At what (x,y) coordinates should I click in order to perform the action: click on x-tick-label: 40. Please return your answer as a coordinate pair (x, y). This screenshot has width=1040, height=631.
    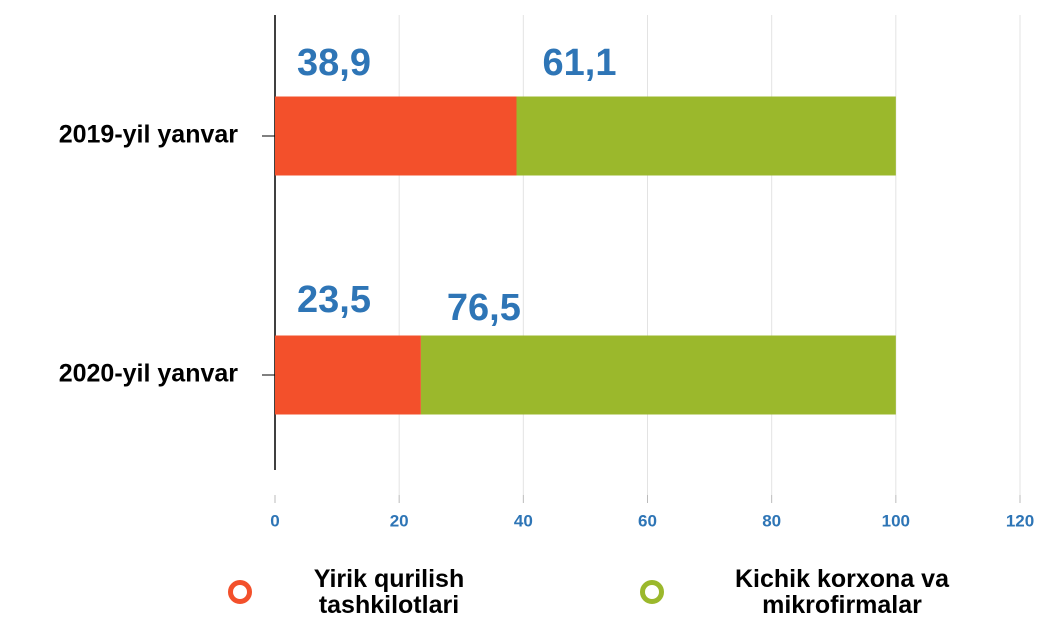
    Looking at the image, I should click on (523, 520).